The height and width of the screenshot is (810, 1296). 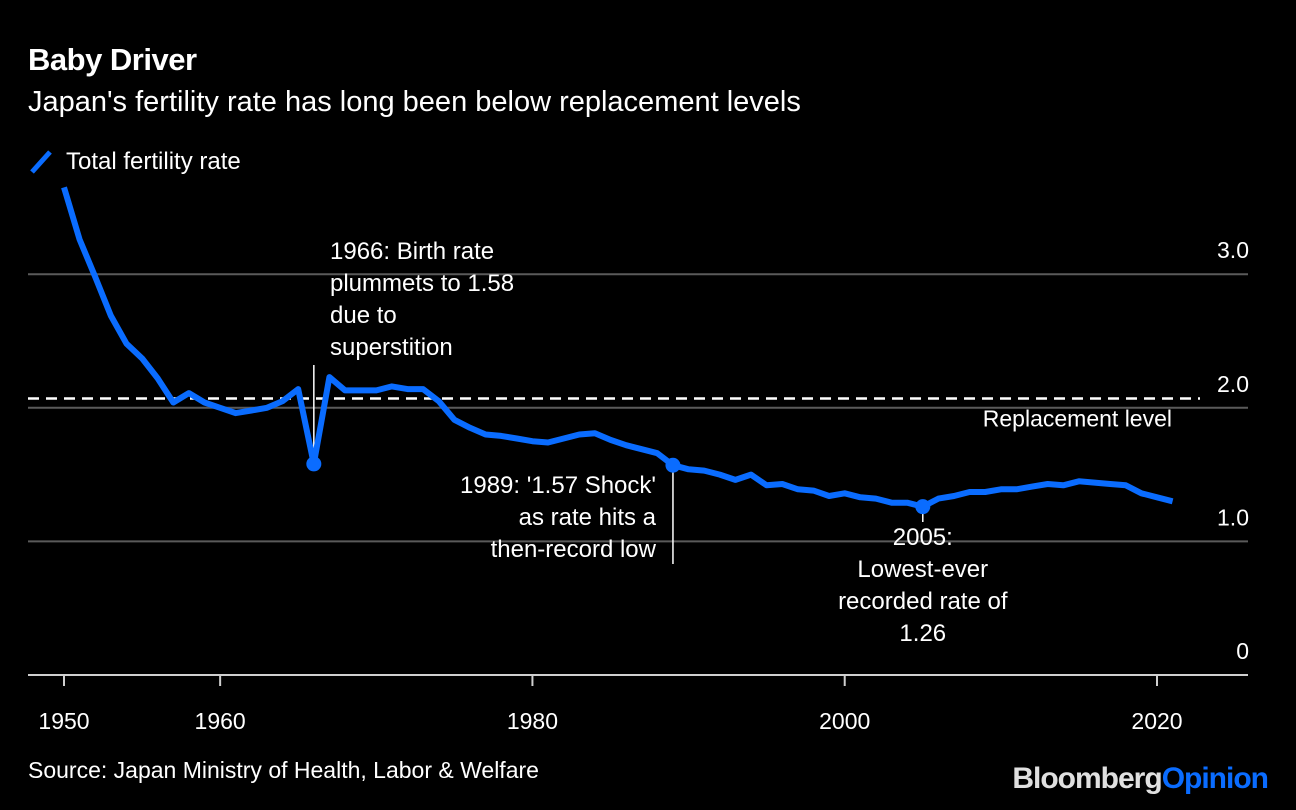 I want to click on annotation-text-1966: 1966: Birth rate, so click(x=412, y=251).